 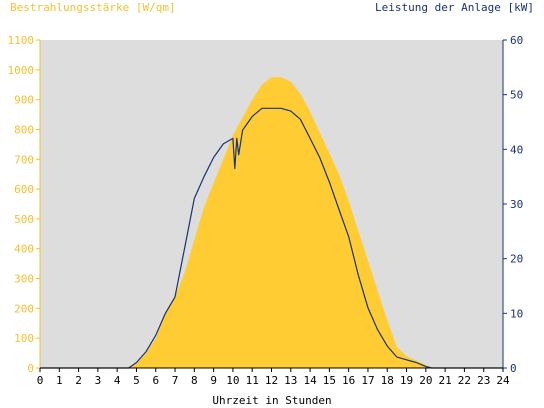 What do you see at coordinates (24, 159) in the screenshot?
I see `left-tick-label: 700` at bounding box center [24, 159].